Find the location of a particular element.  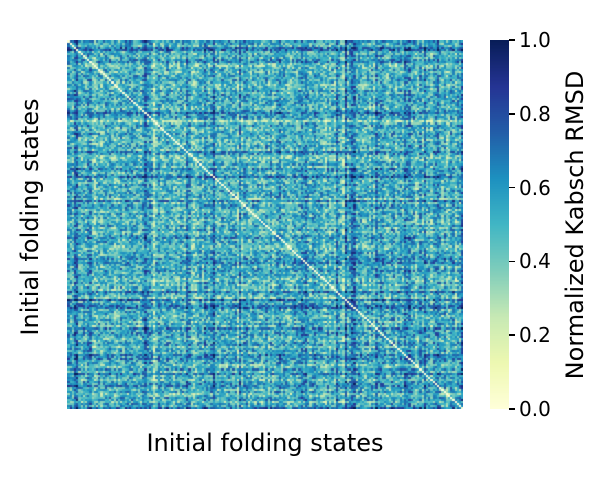

colorbar-tick-label: 0.4 is located at coordinates (535, 261).